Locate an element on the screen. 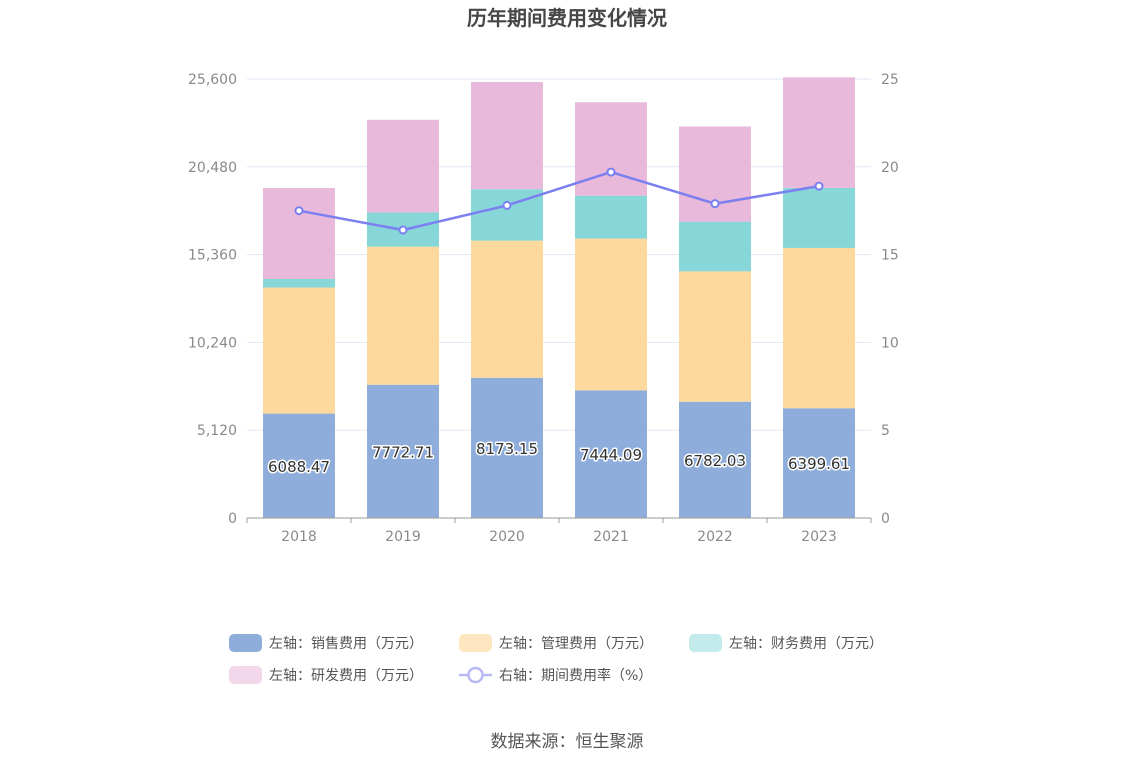 The height and width of the screenshot is (766, 1134). legend-label: 左轴：销售费用（万元） is located at coordinates (346, 644).